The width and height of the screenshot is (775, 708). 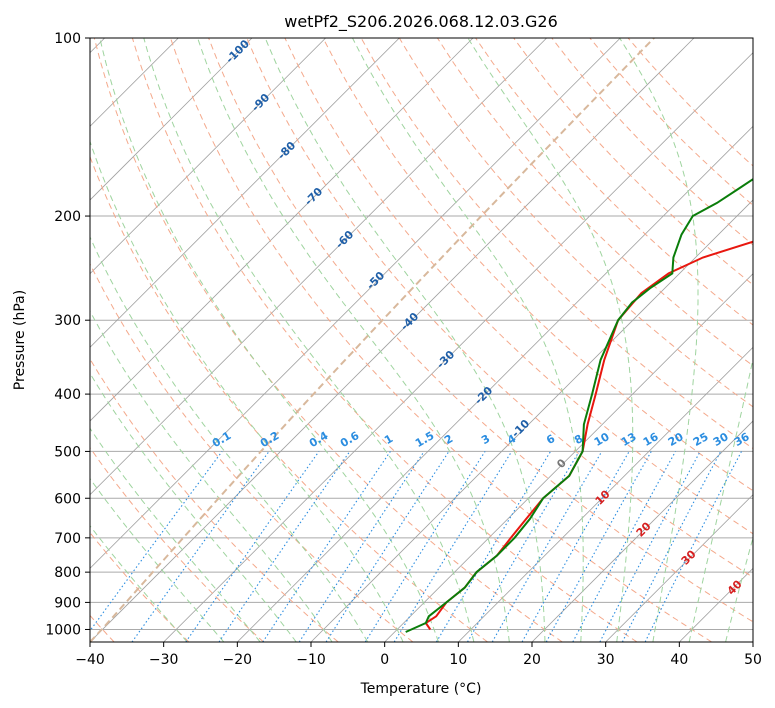 I want to click on dry-adiabat-label: 20, so click(x=644, y=529).